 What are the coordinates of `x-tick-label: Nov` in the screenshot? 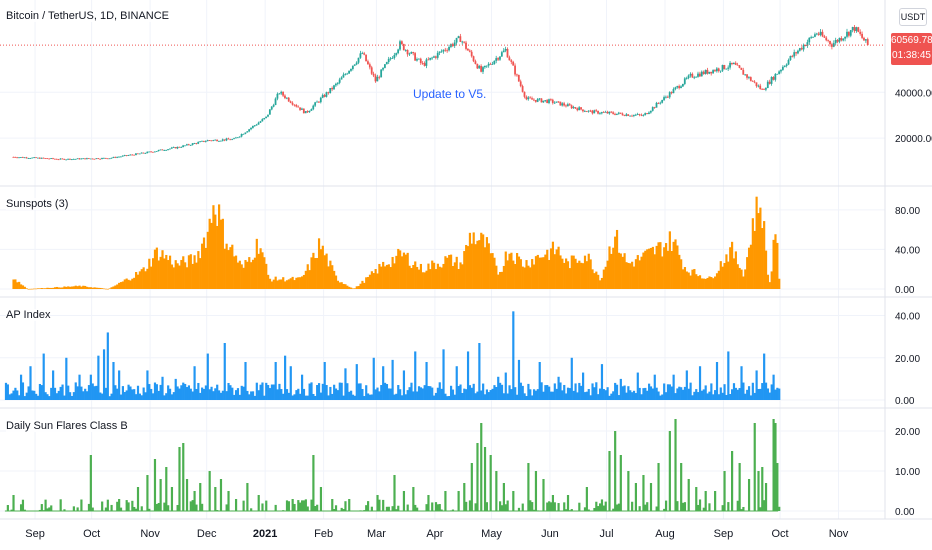 It's located at (839, 534).